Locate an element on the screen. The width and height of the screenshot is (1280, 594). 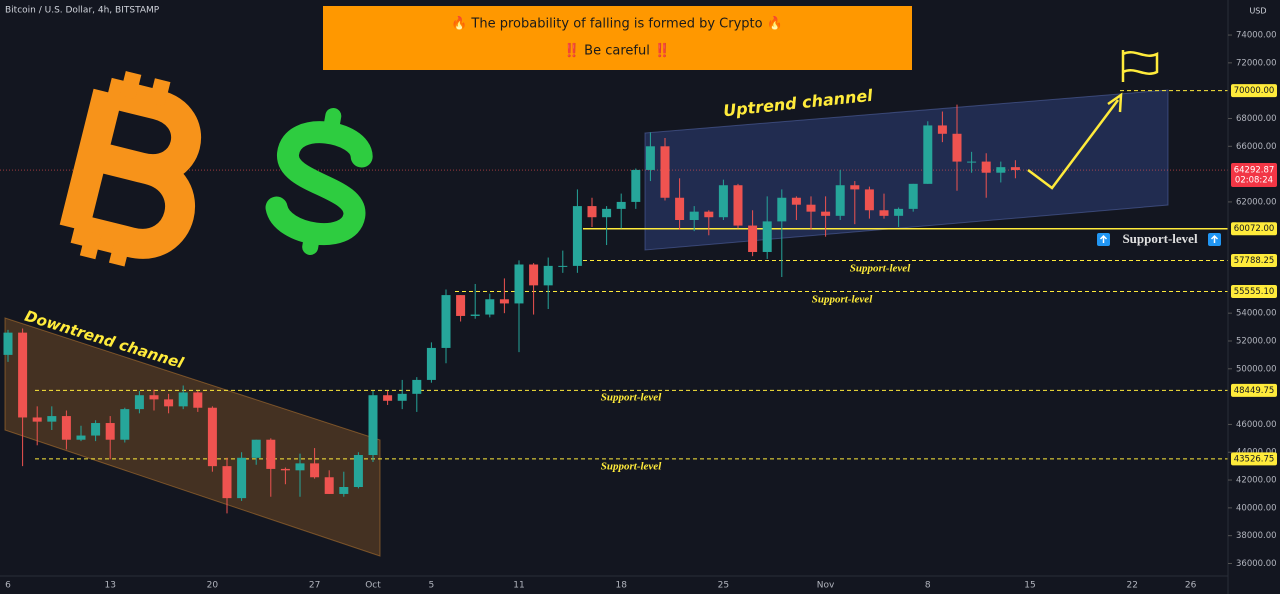
level-label: 57788.25 is located at coordinates (1254, 261).